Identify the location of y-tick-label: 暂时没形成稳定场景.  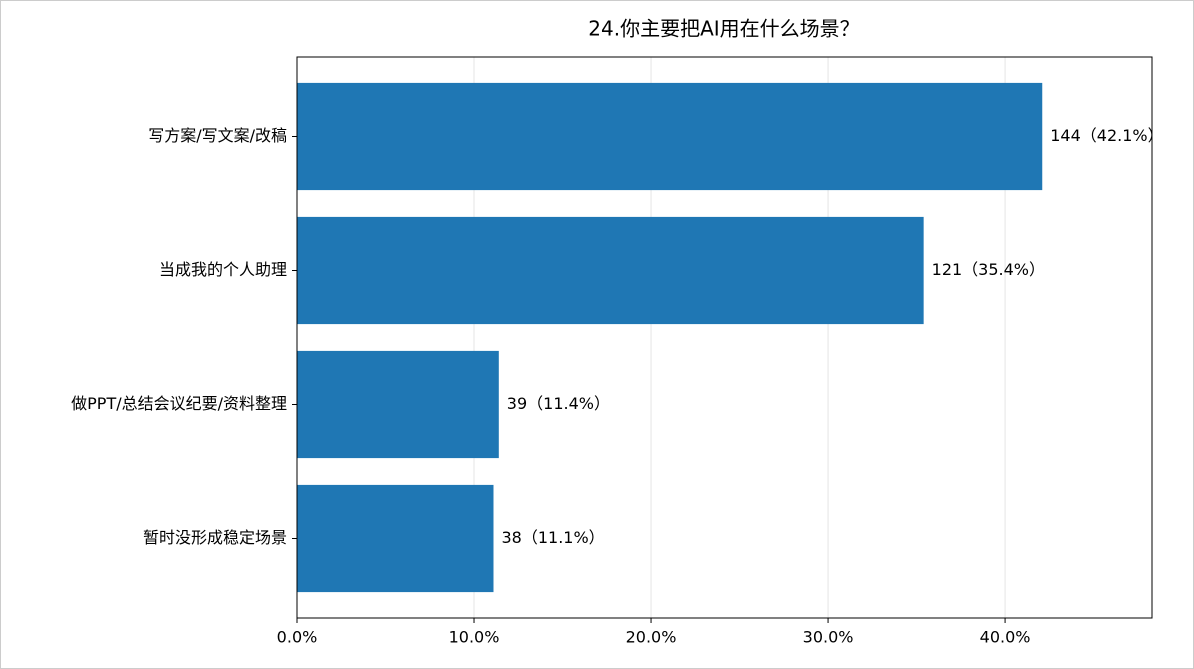
(215, 537).